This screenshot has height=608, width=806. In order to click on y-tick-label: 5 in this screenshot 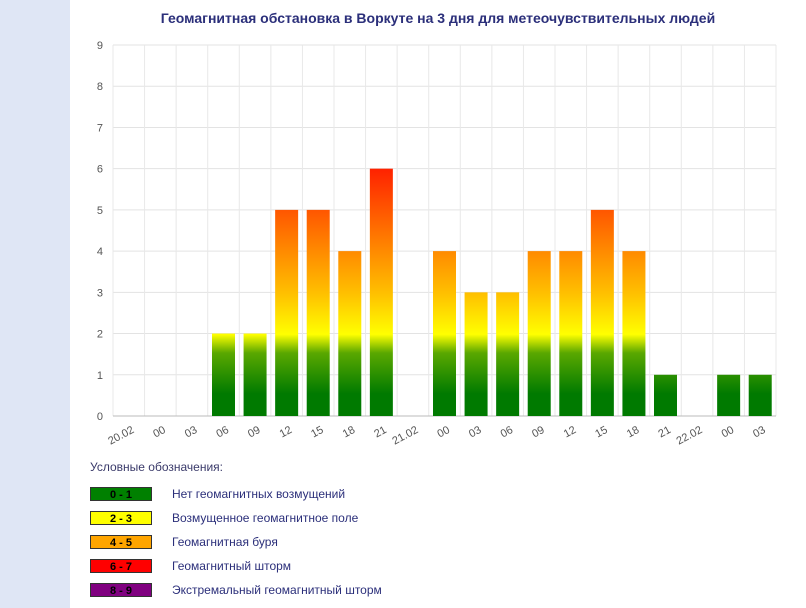, I will do `click(100, 211)`.